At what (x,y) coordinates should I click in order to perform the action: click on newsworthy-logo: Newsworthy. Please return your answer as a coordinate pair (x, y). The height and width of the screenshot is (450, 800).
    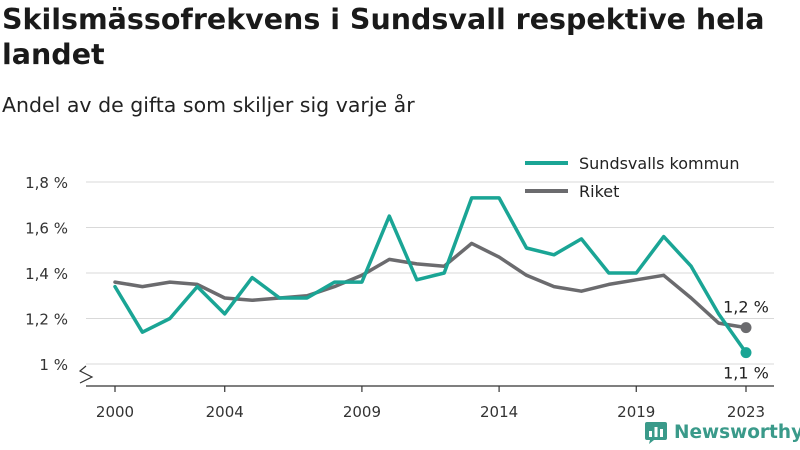
    Looking at the image, I should click on (722, 432).